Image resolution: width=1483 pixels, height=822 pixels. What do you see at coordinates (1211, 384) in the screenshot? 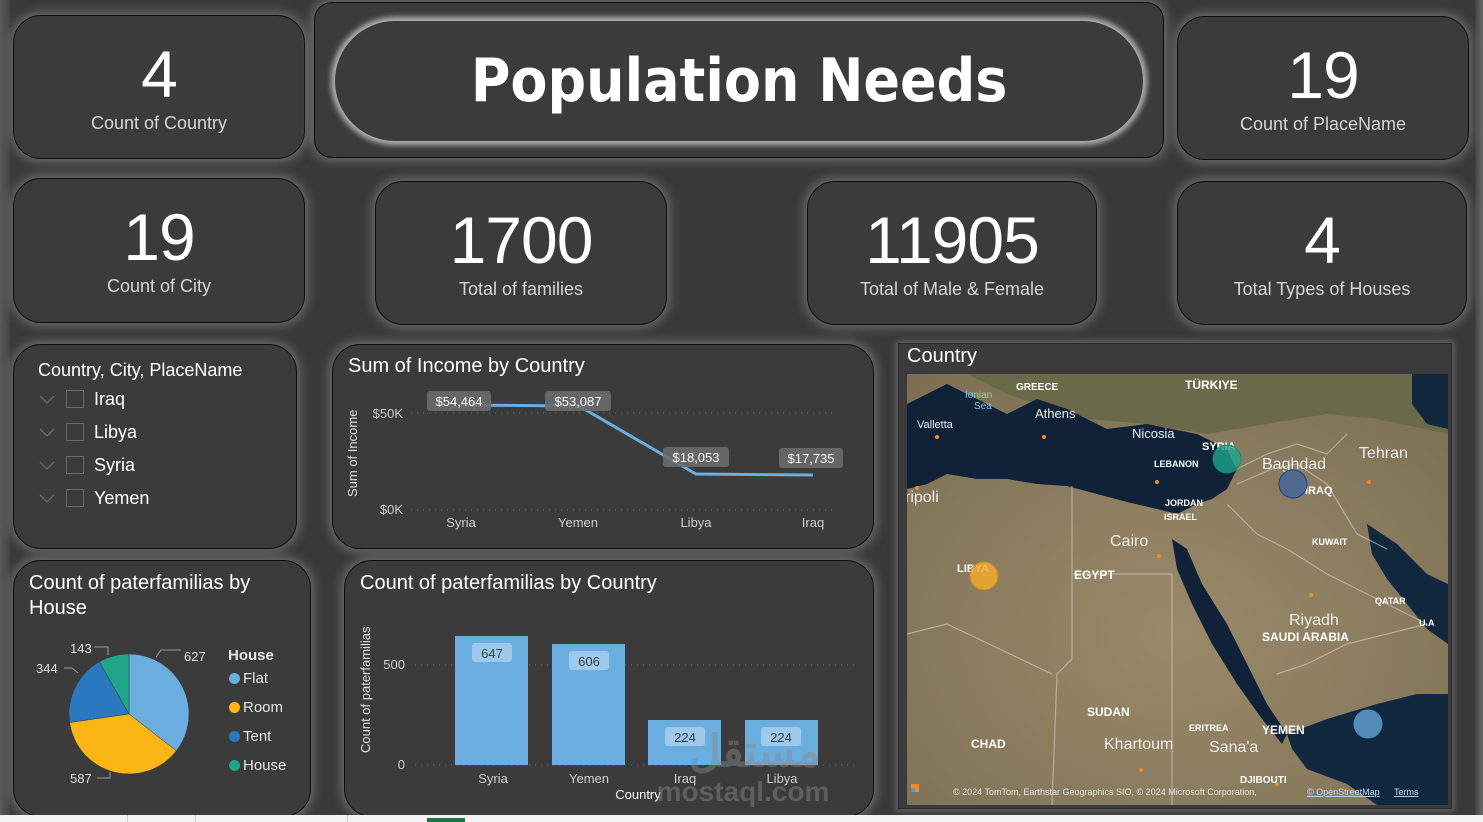
I see `svg-text: TÜRKIYE` at bounding box center [1211, 384].